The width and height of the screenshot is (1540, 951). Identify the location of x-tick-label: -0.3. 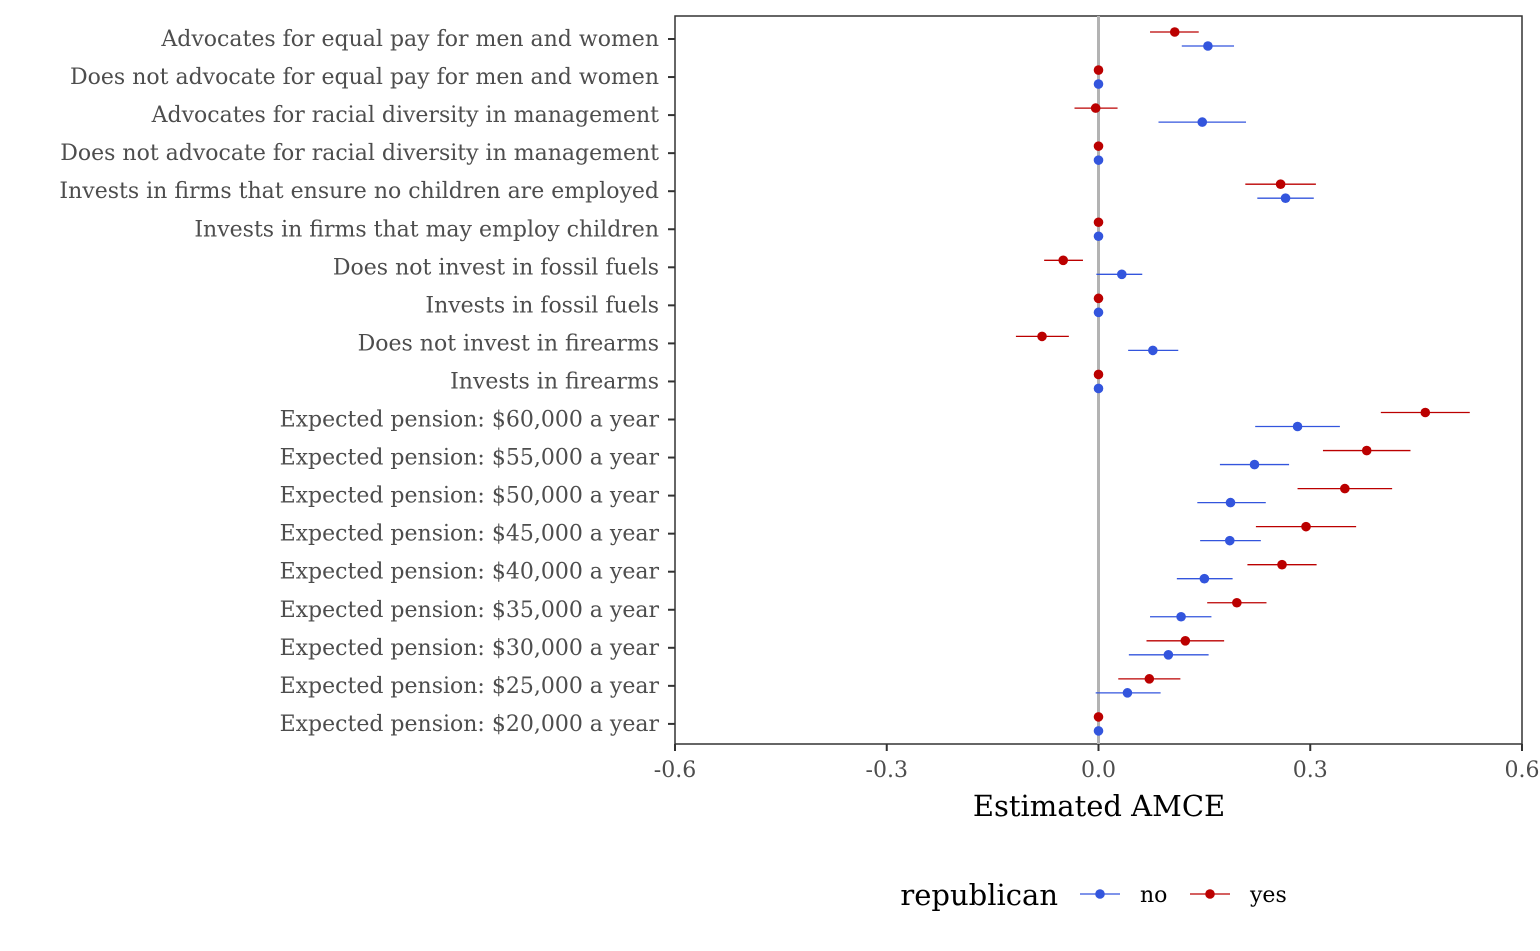
(887, 770).